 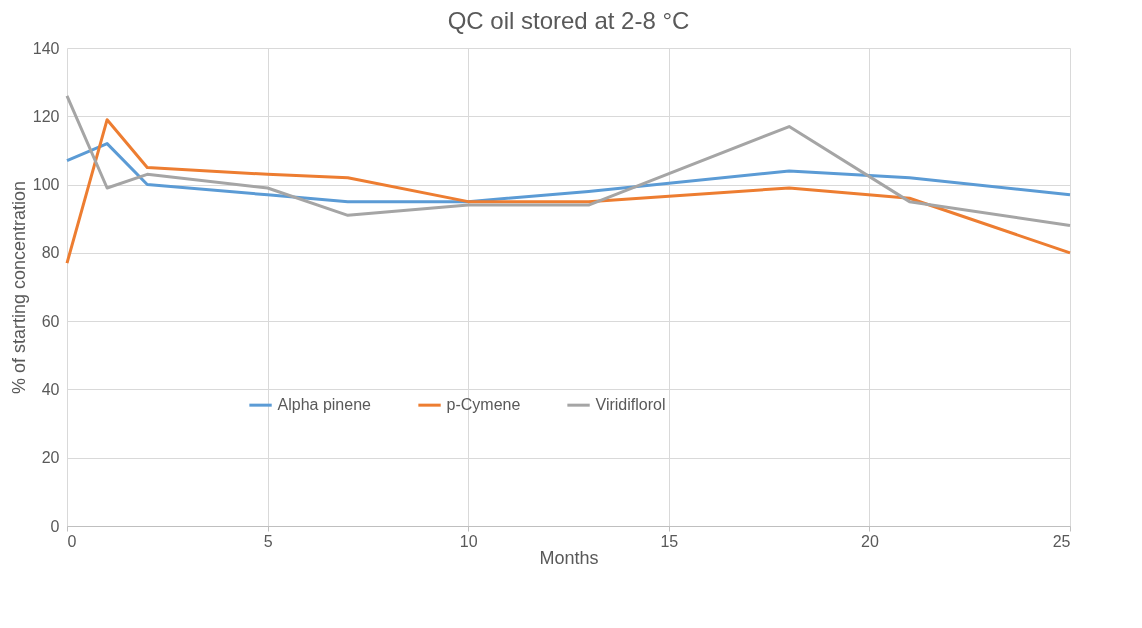 I want to click on legend-label: Alpha pinene, so click(x=324, y=405).